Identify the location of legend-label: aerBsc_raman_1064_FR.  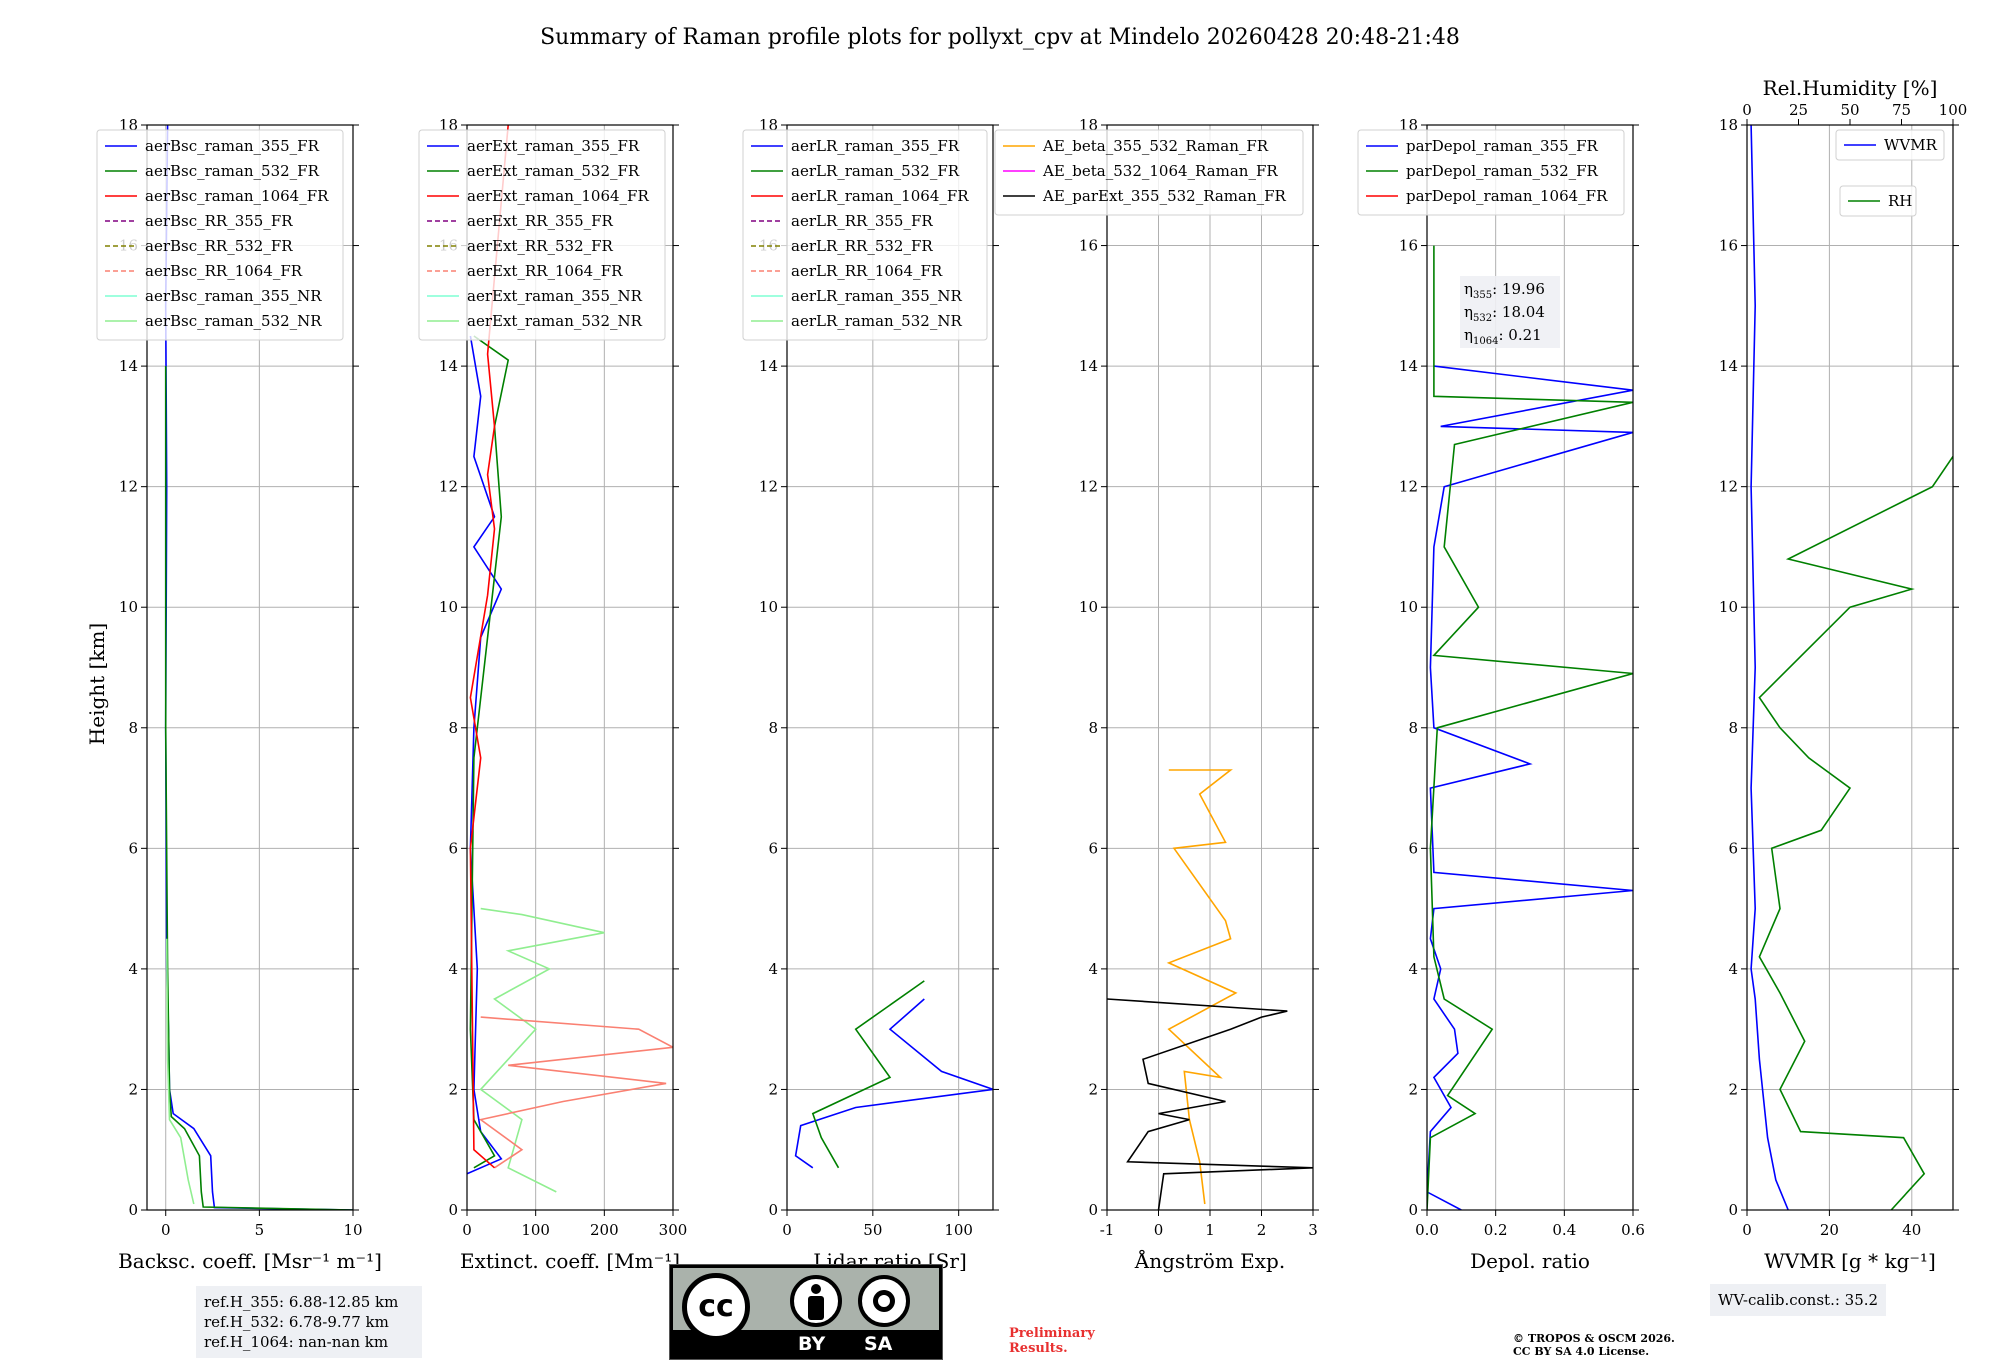
(237, 196).